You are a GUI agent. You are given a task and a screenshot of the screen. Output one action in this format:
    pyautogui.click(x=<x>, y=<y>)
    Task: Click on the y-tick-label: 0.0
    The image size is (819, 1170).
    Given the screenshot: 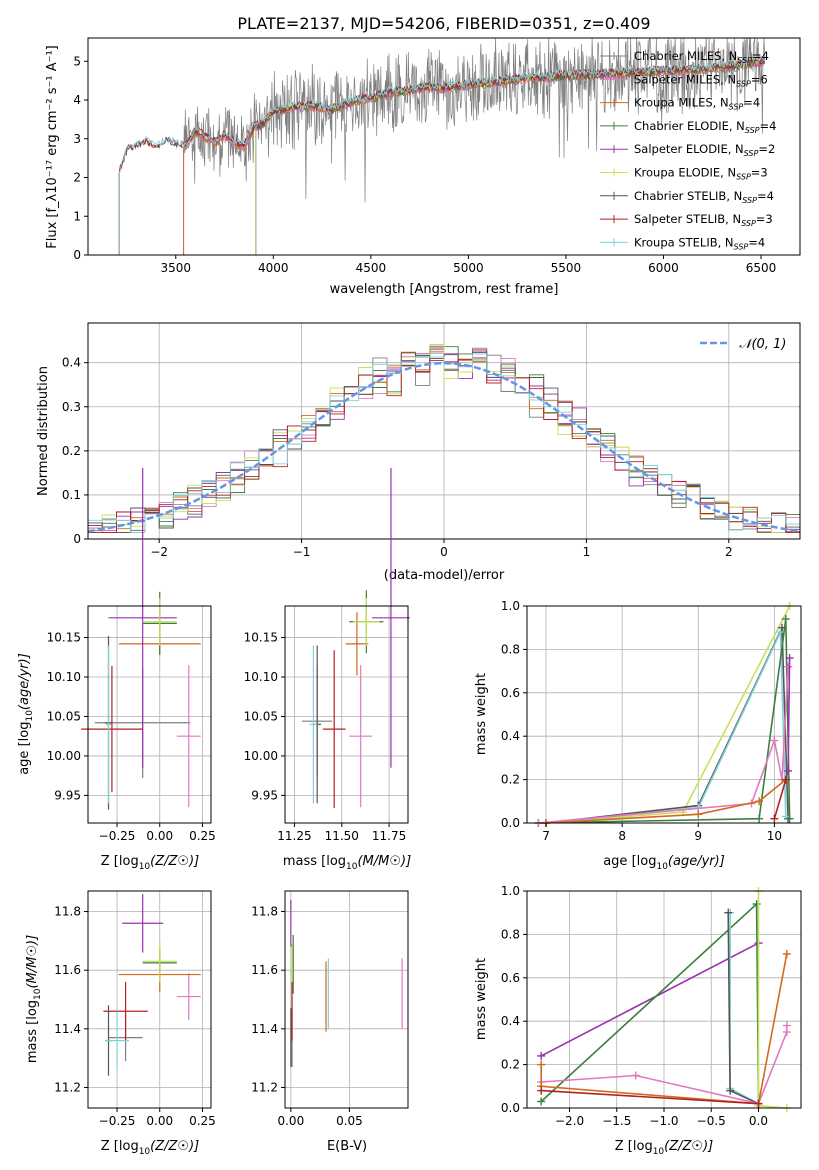 What is the action you would take?
    pyautogui.click(x=510, y=823)
    